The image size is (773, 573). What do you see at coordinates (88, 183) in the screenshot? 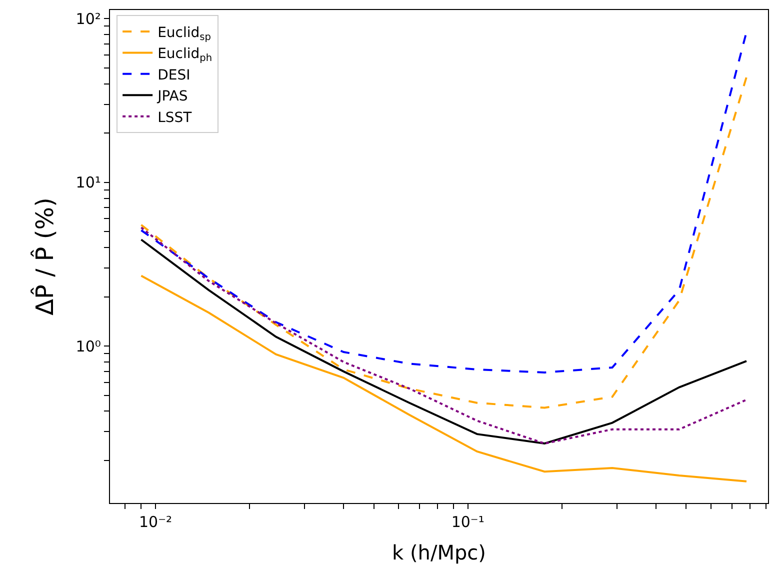
I see `y-tick-label: 10¹` at bounding box center [88, 183].